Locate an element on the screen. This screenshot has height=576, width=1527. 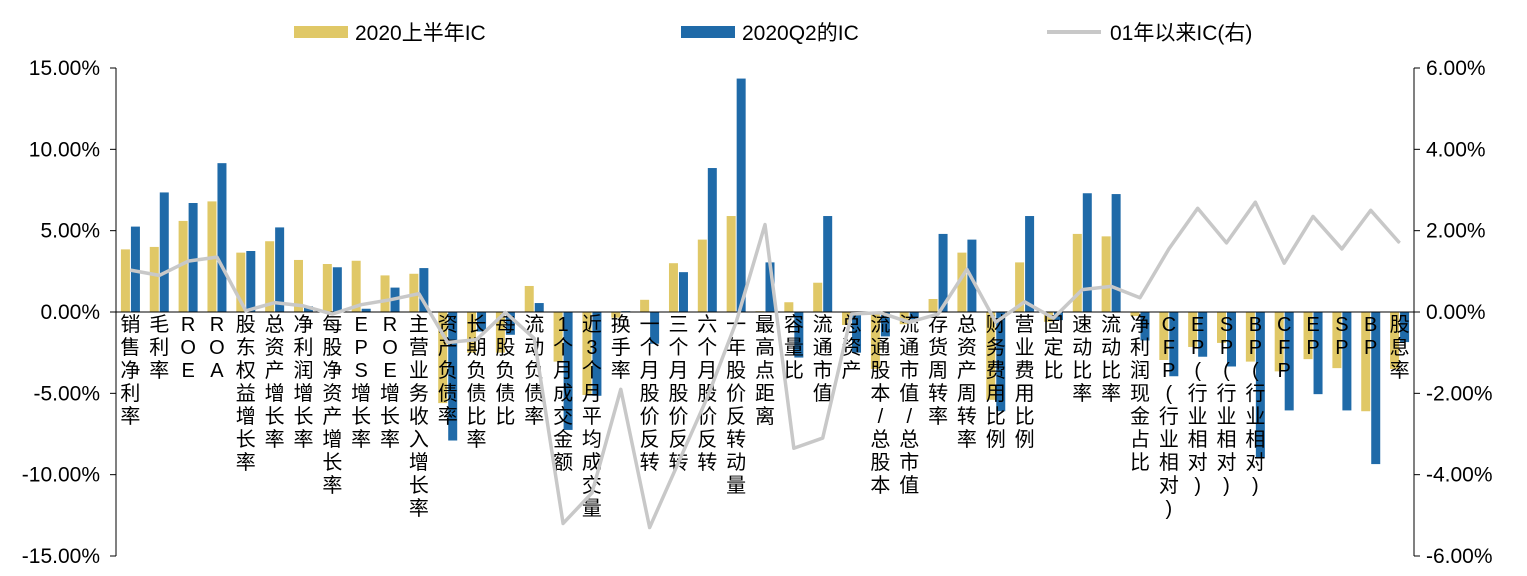
left-tick-label: -10.00% is located at coordinates (61, 475).